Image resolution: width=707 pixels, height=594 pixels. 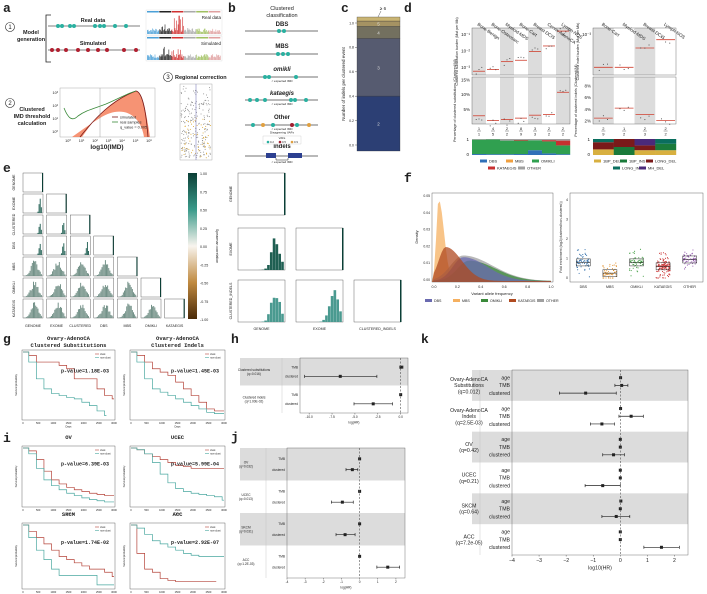 I want to click on row-label: CLUSTERED, so click(x=14, y=224).